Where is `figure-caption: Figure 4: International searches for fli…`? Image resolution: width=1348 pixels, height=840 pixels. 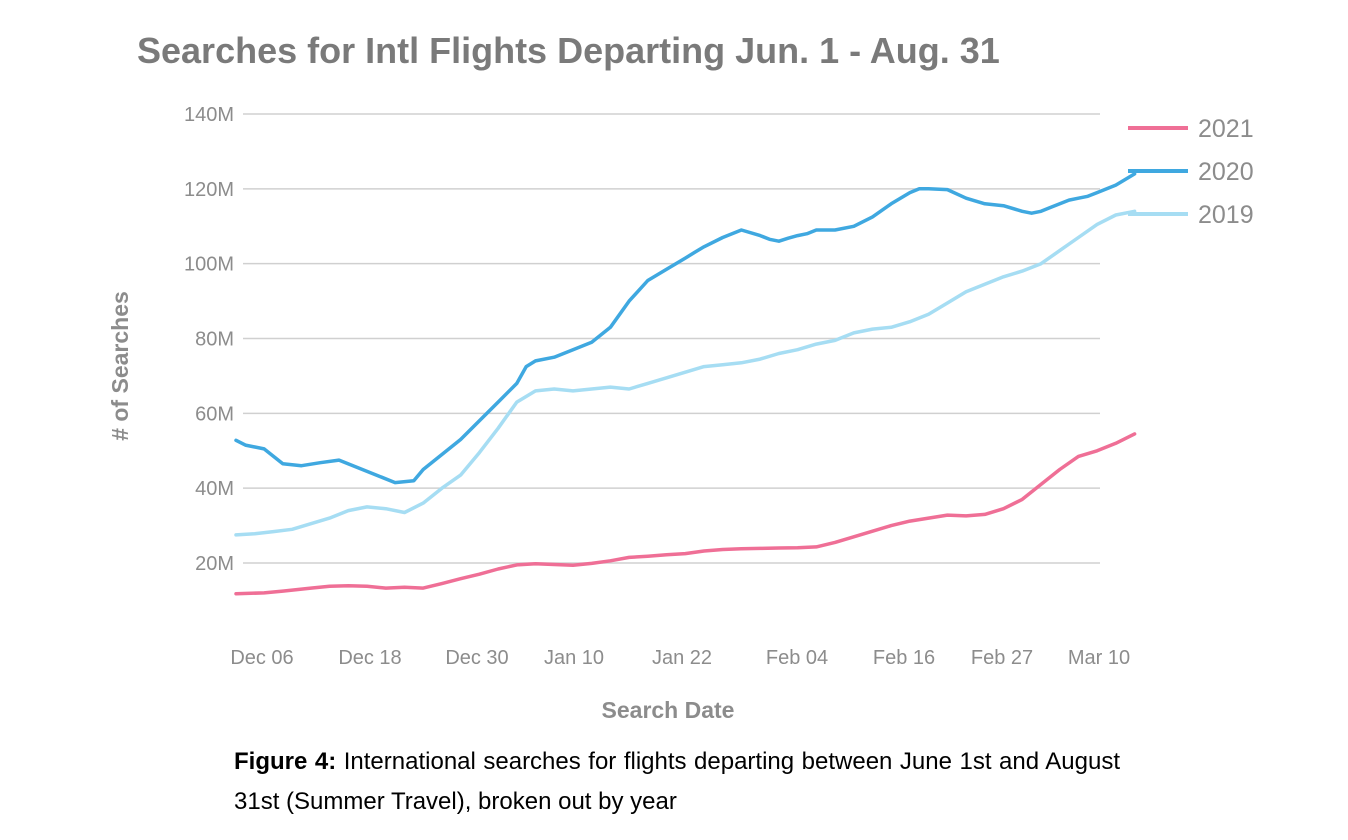
figure-caption: Figure 4: International searches for fli… is located at coordinates (677, 782).